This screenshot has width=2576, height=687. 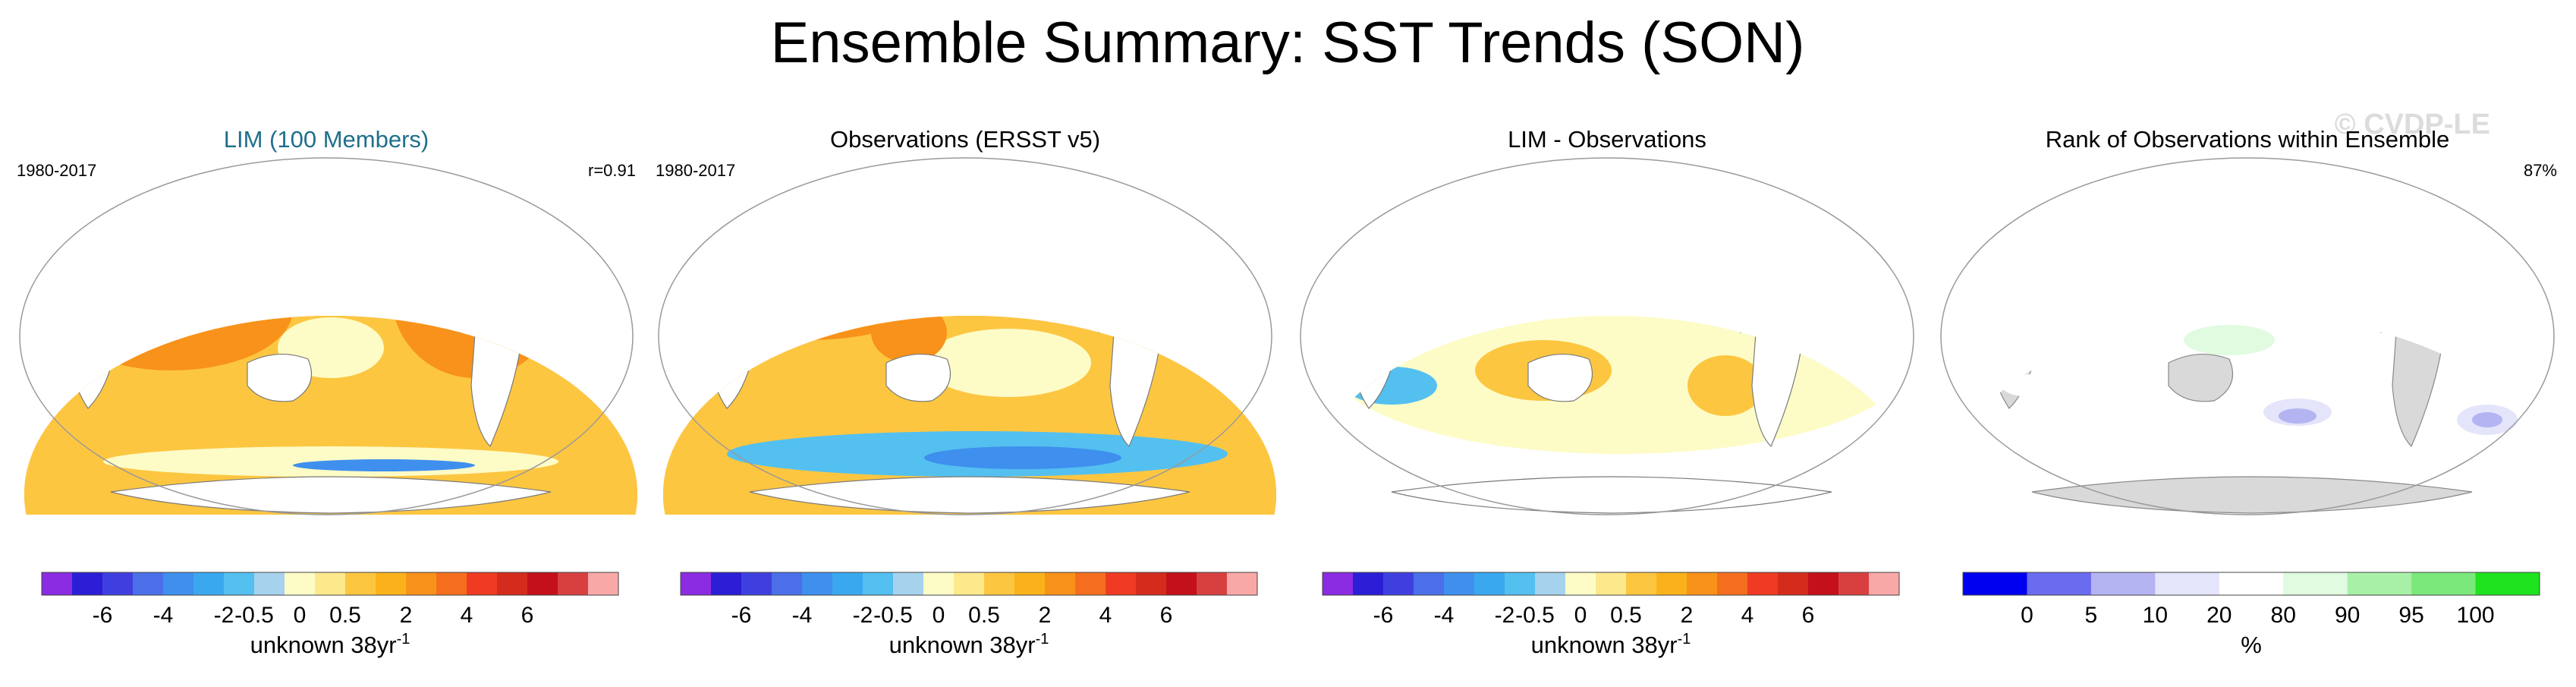 What do you see at coordinates (2283, 615) in the screenshot?
I see `colorbar-tick: 80` at bounding box center [2283, 615].